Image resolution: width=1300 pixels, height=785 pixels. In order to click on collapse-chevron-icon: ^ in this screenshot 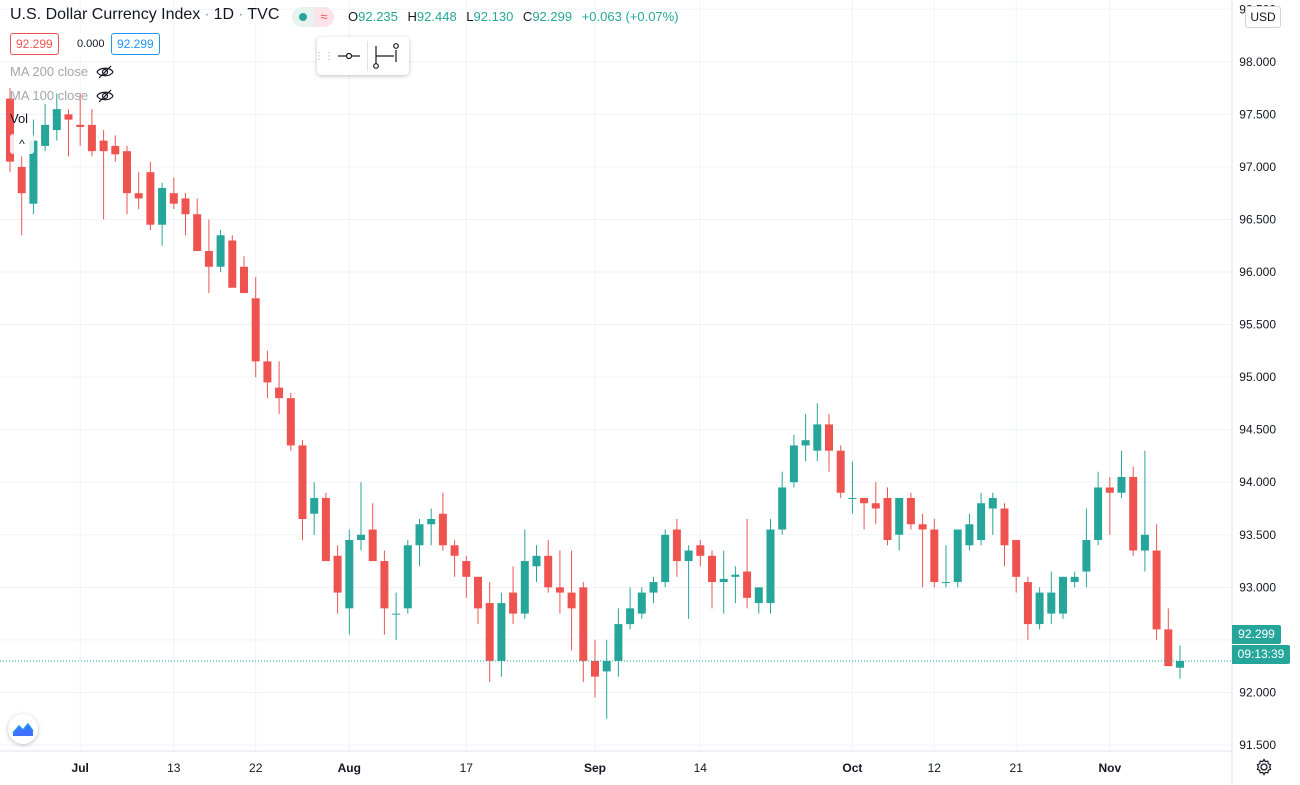, I will do `click(22, 144)`.